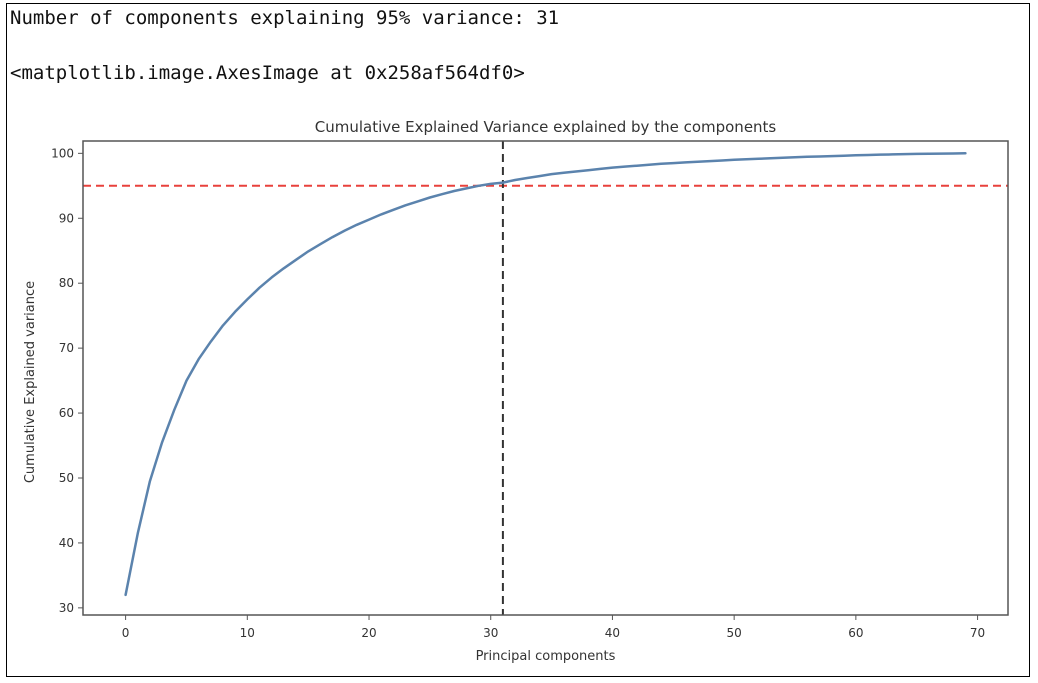 This screenshot has height=683, width=1038. Describe the element at coordinates (977, 633) in the screenshot. I see `x-tick-label: 70` at that location.